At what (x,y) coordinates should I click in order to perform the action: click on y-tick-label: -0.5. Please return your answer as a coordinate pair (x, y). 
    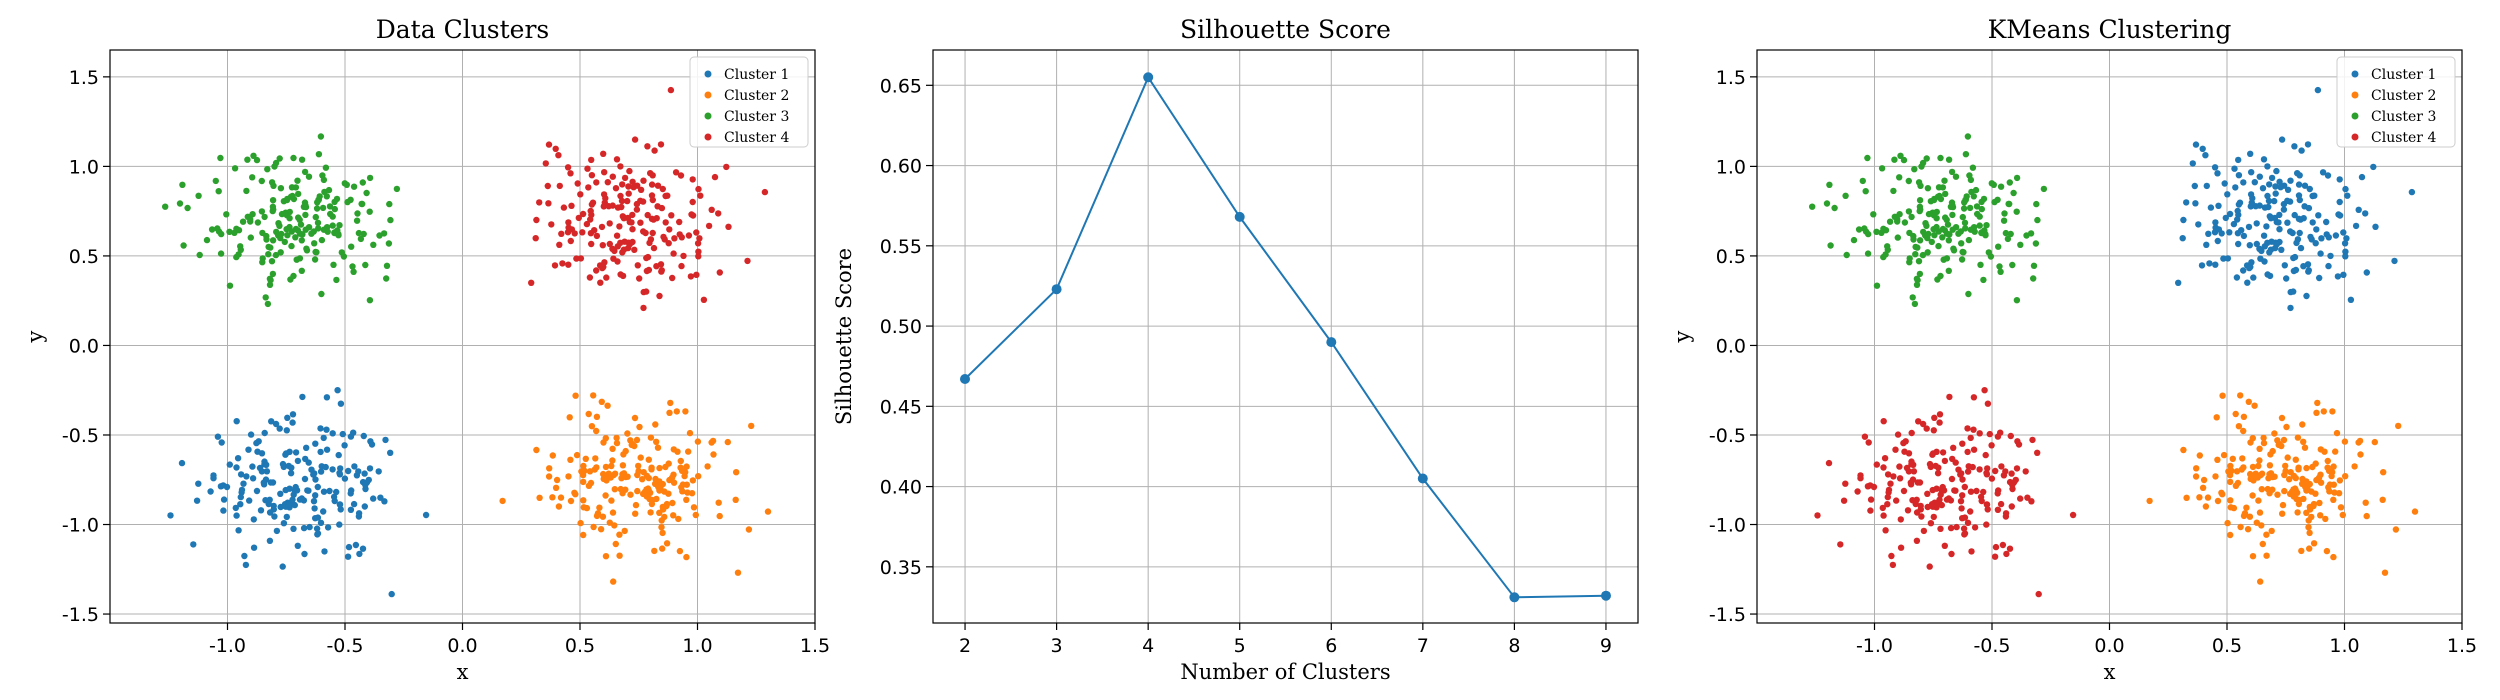
    Looking at the image, I should click on (80, 436).